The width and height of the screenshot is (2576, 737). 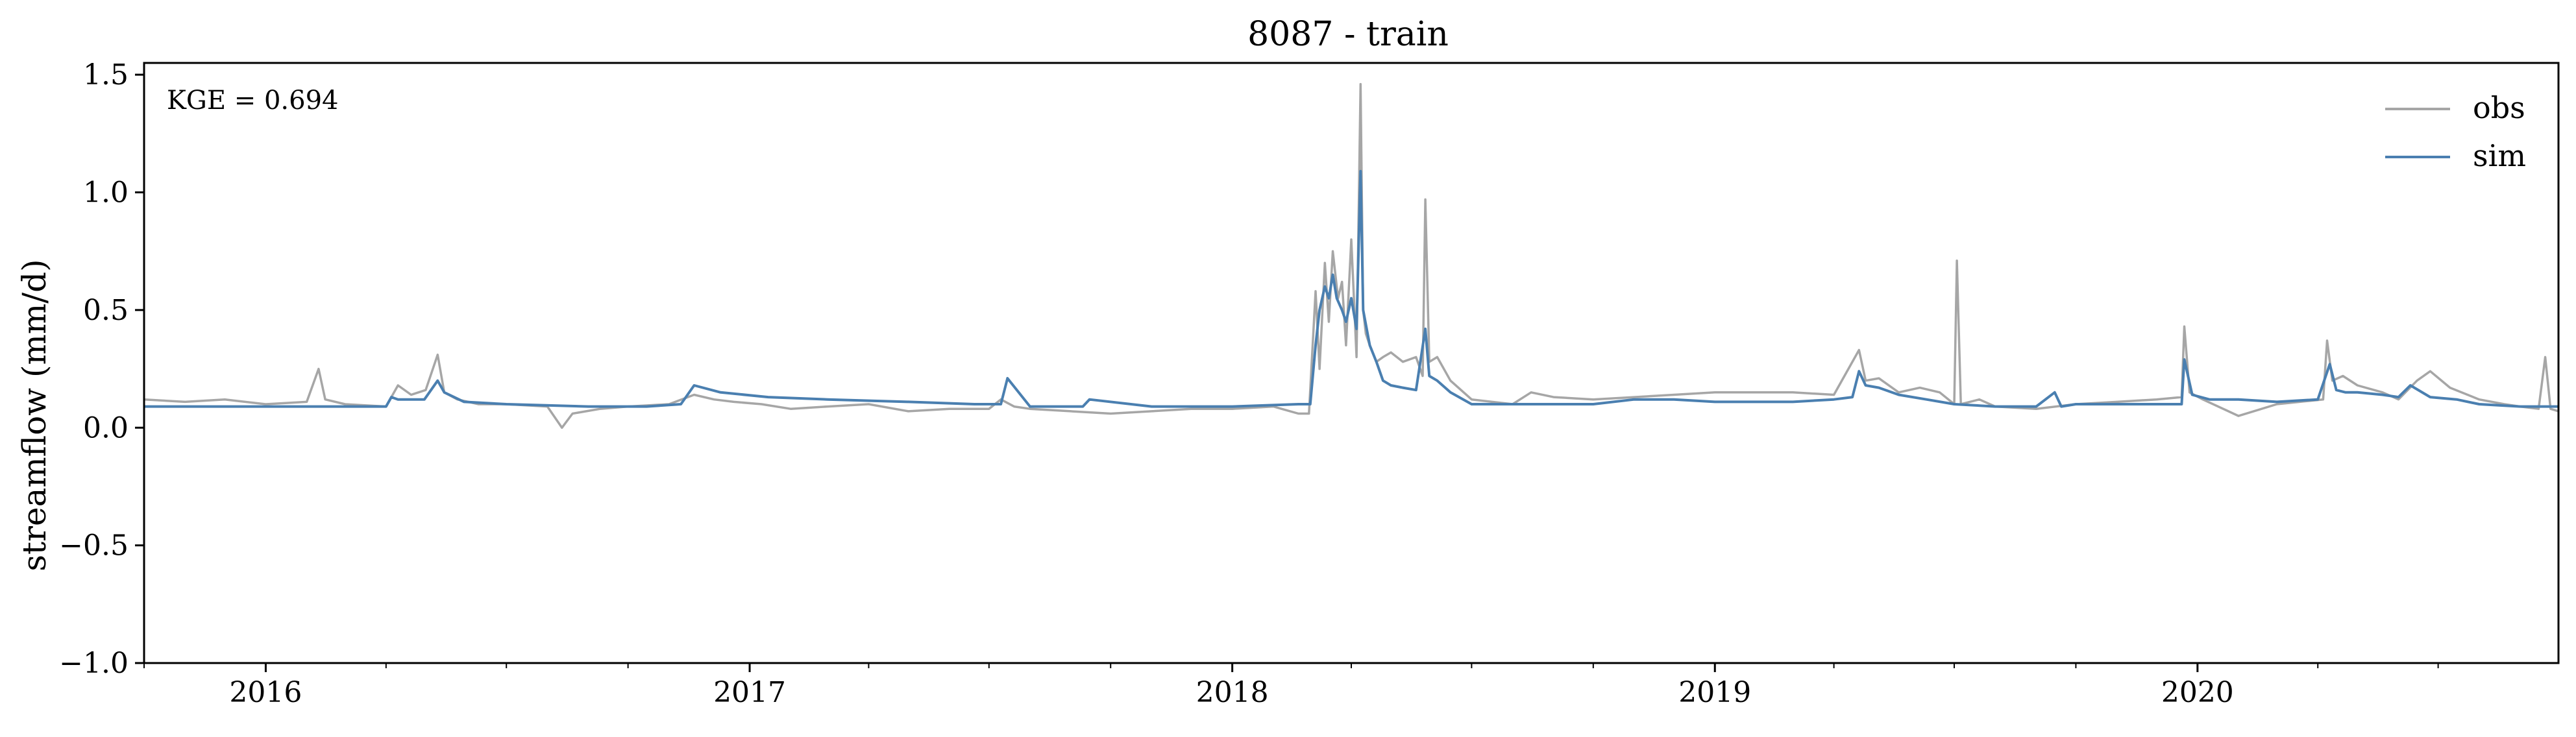 I want to click on legend-obs-label: obs, so click(x=2499, y=108).